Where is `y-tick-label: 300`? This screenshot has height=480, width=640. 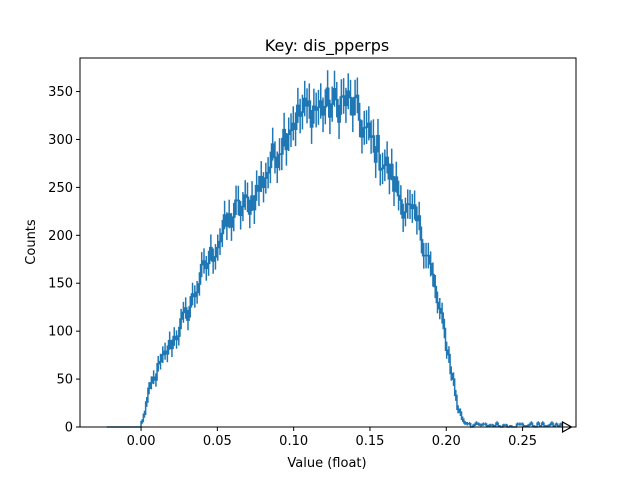
y-tick-label: 300 is located at coordinates (60, 140).